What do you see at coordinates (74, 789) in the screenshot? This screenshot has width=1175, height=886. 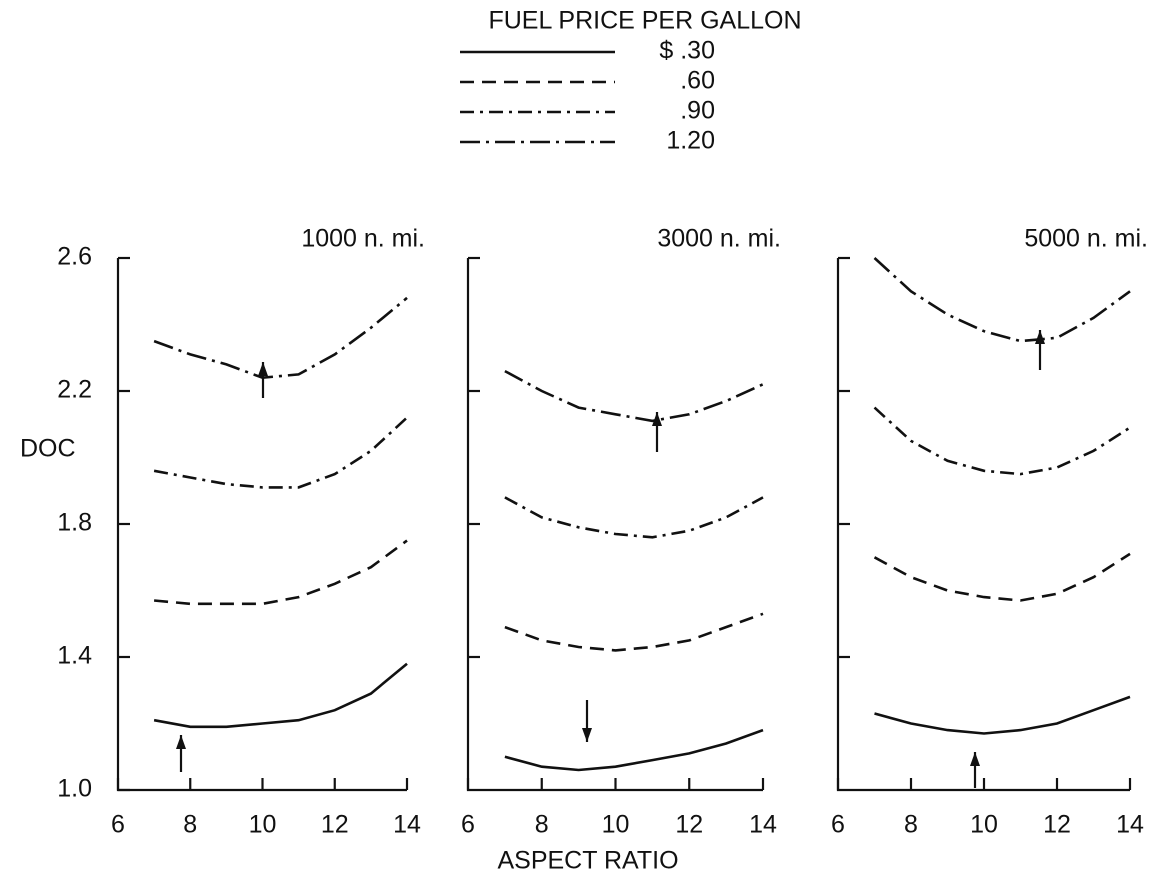 I see `y-tick-label: 1.0` at bounding box center [74, 789].